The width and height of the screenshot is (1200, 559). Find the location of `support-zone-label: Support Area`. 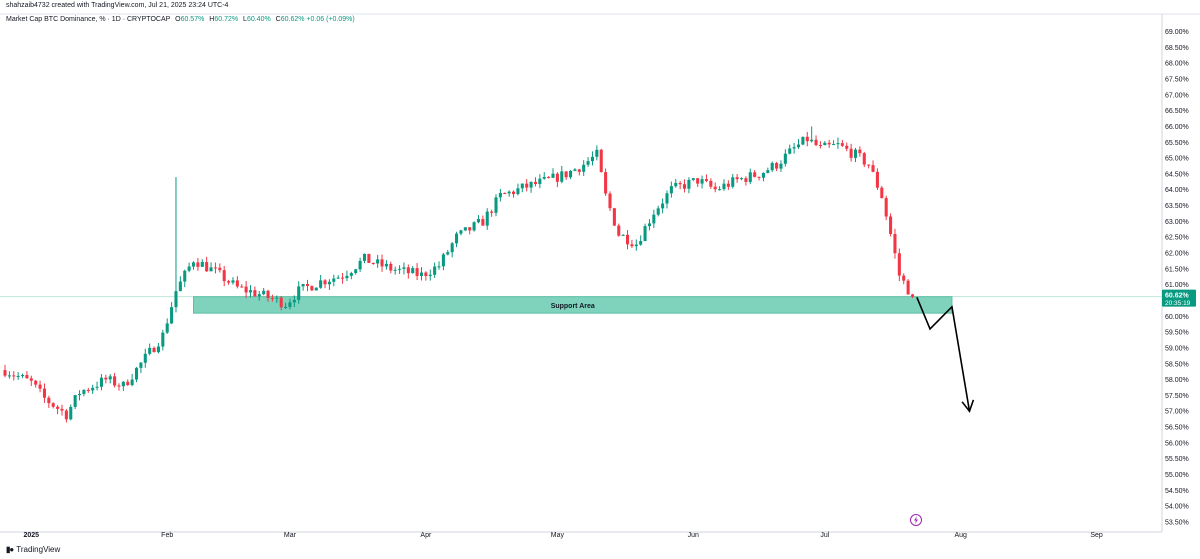

support-zone-label: Support Area is located at coordinates (573, 306).